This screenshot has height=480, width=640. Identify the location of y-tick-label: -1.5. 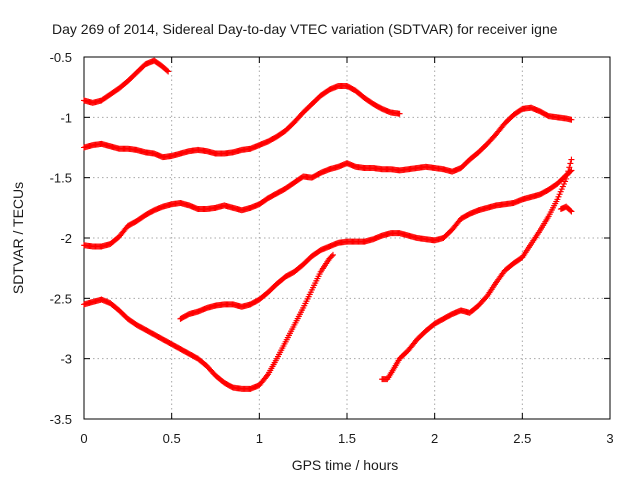
(61, 178).